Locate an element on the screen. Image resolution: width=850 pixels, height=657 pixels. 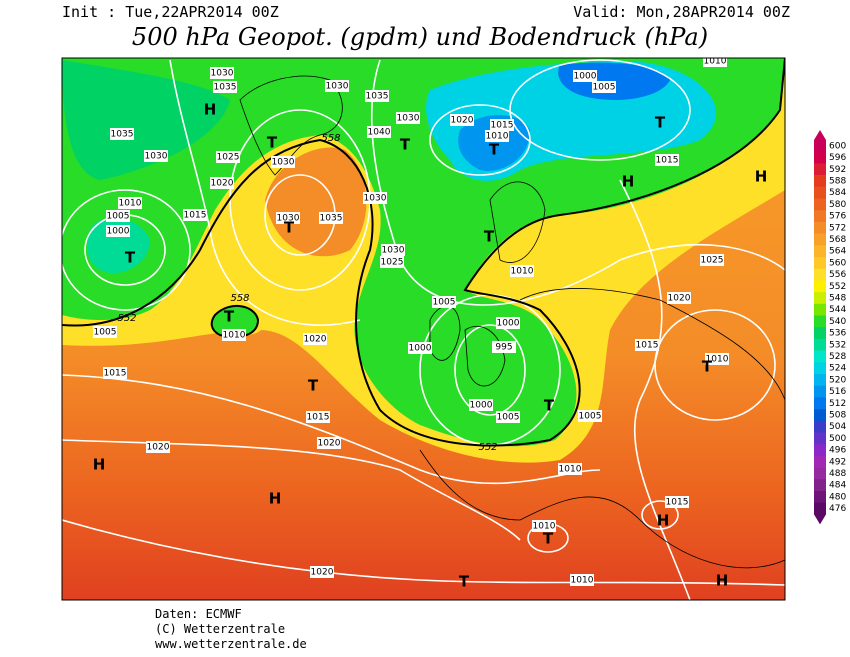
colorbar-label: 492 is located at coordinates (837, 462).